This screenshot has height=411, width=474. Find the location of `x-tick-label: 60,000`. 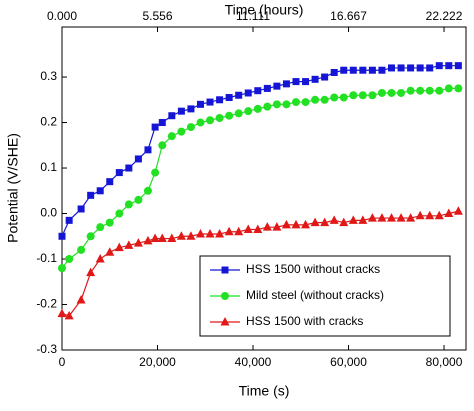

x-tick-label: 60,000 is located at coordinates (348, 362).